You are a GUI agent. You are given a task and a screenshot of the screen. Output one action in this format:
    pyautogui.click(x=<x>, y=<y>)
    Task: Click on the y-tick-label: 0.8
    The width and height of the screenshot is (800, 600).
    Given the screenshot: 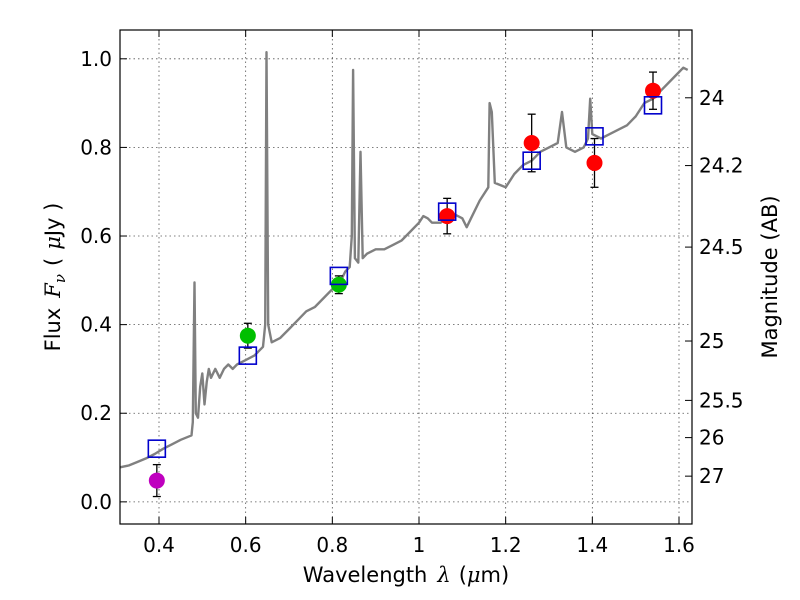 What is the action you would take?
    pyautogui.click(x=96, y=147)
    